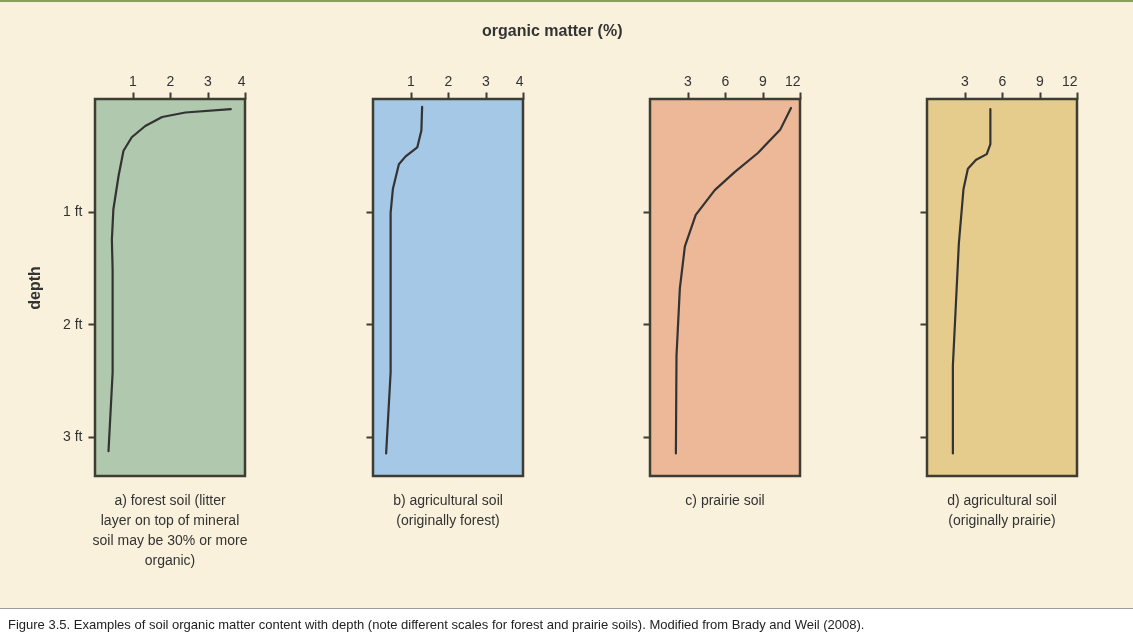  I want to click on text: a) forest soil (litter layer on top of mineral soil may be 30% or more organic), so click(170, 530).